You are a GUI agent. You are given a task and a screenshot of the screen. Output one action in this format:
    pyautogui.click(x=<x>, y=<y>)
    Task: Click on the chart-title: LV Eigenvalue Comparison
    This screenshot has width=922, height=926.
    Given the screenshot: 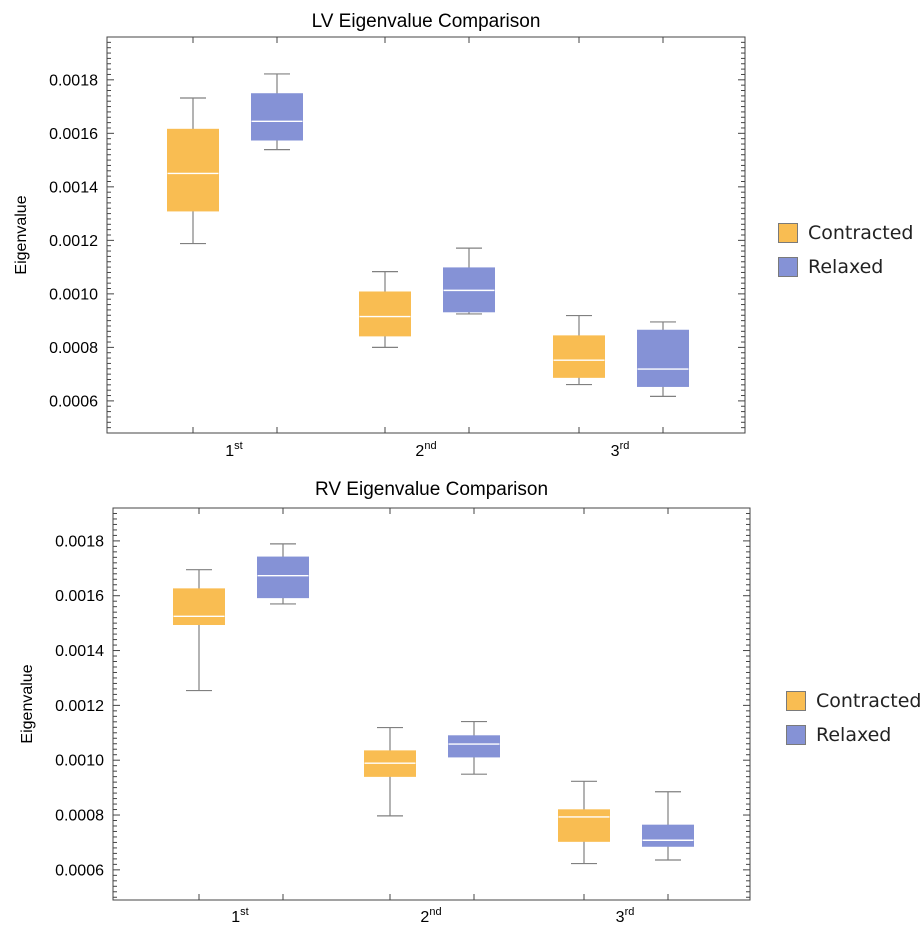 What is the action you would take?
    pyautogui.click(x=426, y=21)
    